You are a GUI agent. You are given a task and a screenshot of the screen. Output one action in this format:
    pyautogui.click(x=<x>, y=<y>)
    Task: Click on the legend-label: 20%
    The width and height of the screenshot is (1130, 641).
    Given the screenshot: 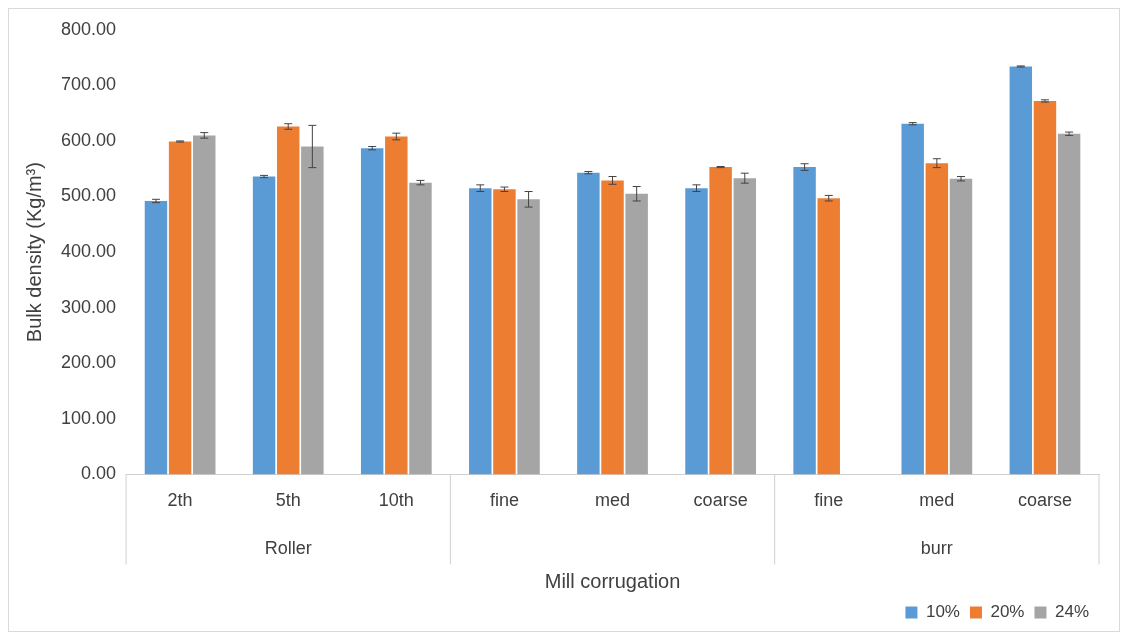 What is the action you would take?
    pyautogui.click(x=1007, y=612)
    